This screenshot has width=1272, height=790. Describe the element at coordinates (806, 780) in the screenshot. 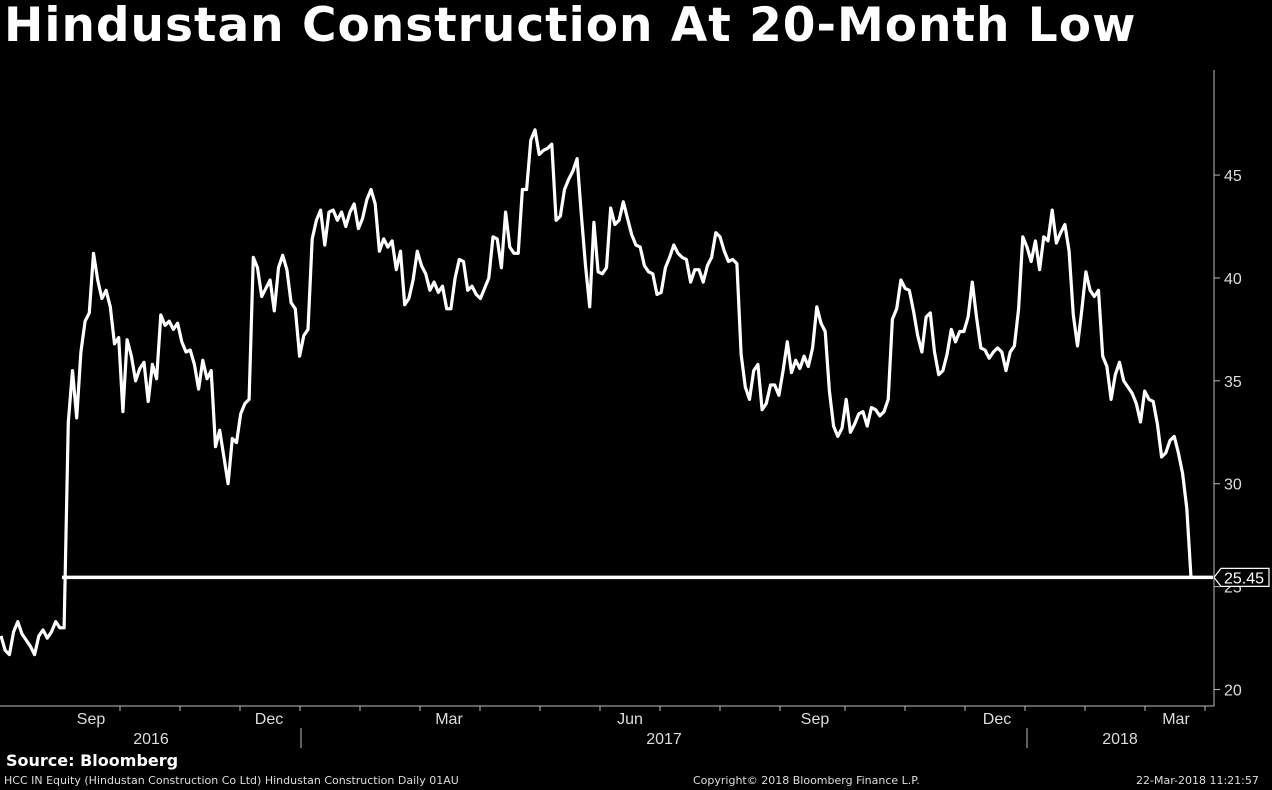

I see `copyright-notice: Copyright© 2018 Bloomberg Finance L.P.` at that location.